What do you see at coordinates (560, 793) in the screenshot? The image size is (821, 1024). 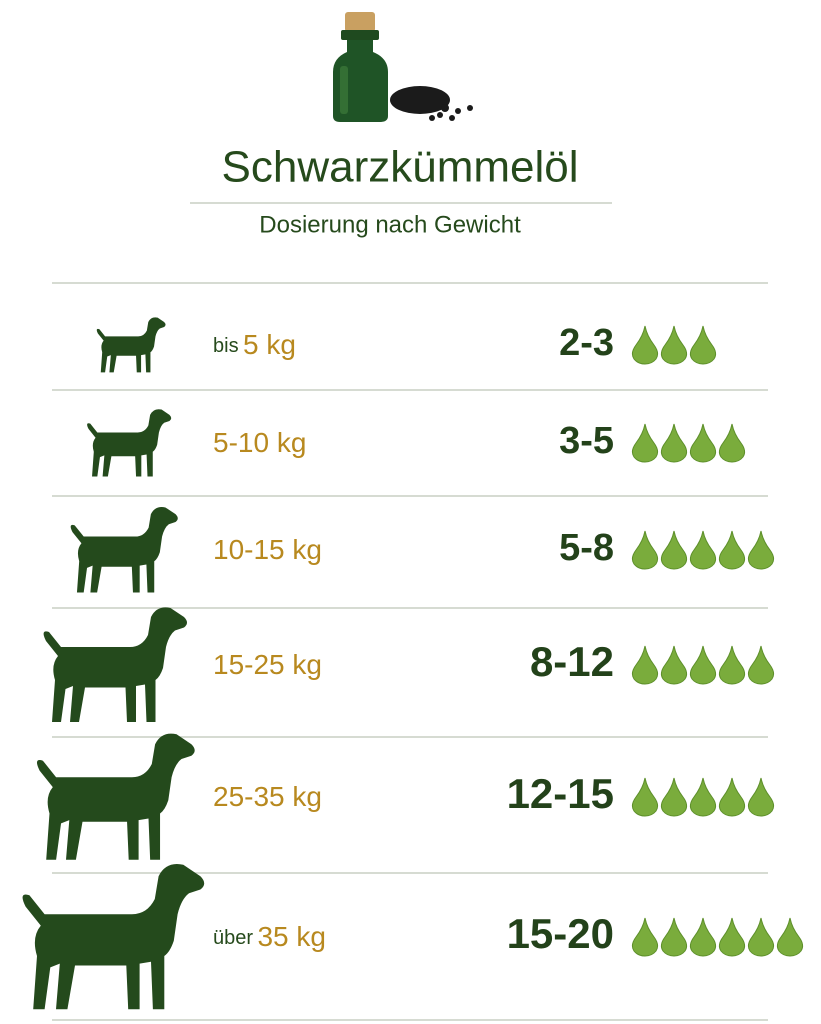 I see `dose-value: 12-15` at bounding box center [560, 793].